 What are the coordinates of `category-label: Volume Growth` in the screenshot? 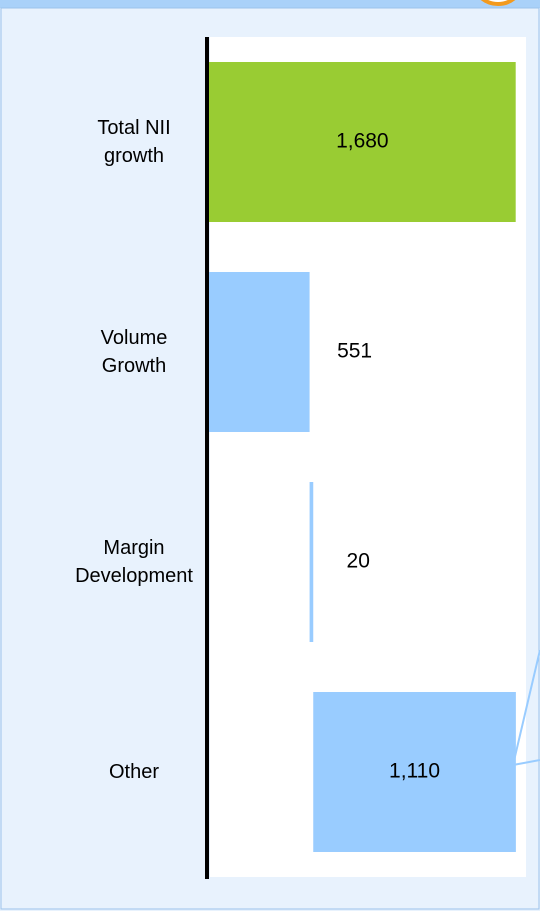 It's located at (134, 352).